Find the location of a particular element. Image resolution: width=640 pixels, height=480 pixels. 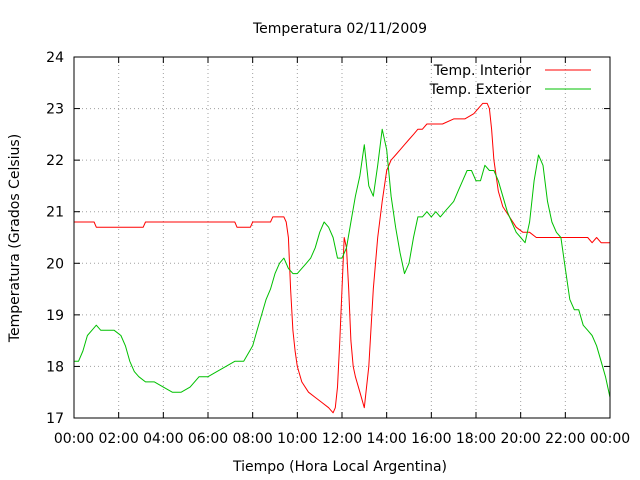

y-tick-label: 22 is located at coordinates (55, 161).